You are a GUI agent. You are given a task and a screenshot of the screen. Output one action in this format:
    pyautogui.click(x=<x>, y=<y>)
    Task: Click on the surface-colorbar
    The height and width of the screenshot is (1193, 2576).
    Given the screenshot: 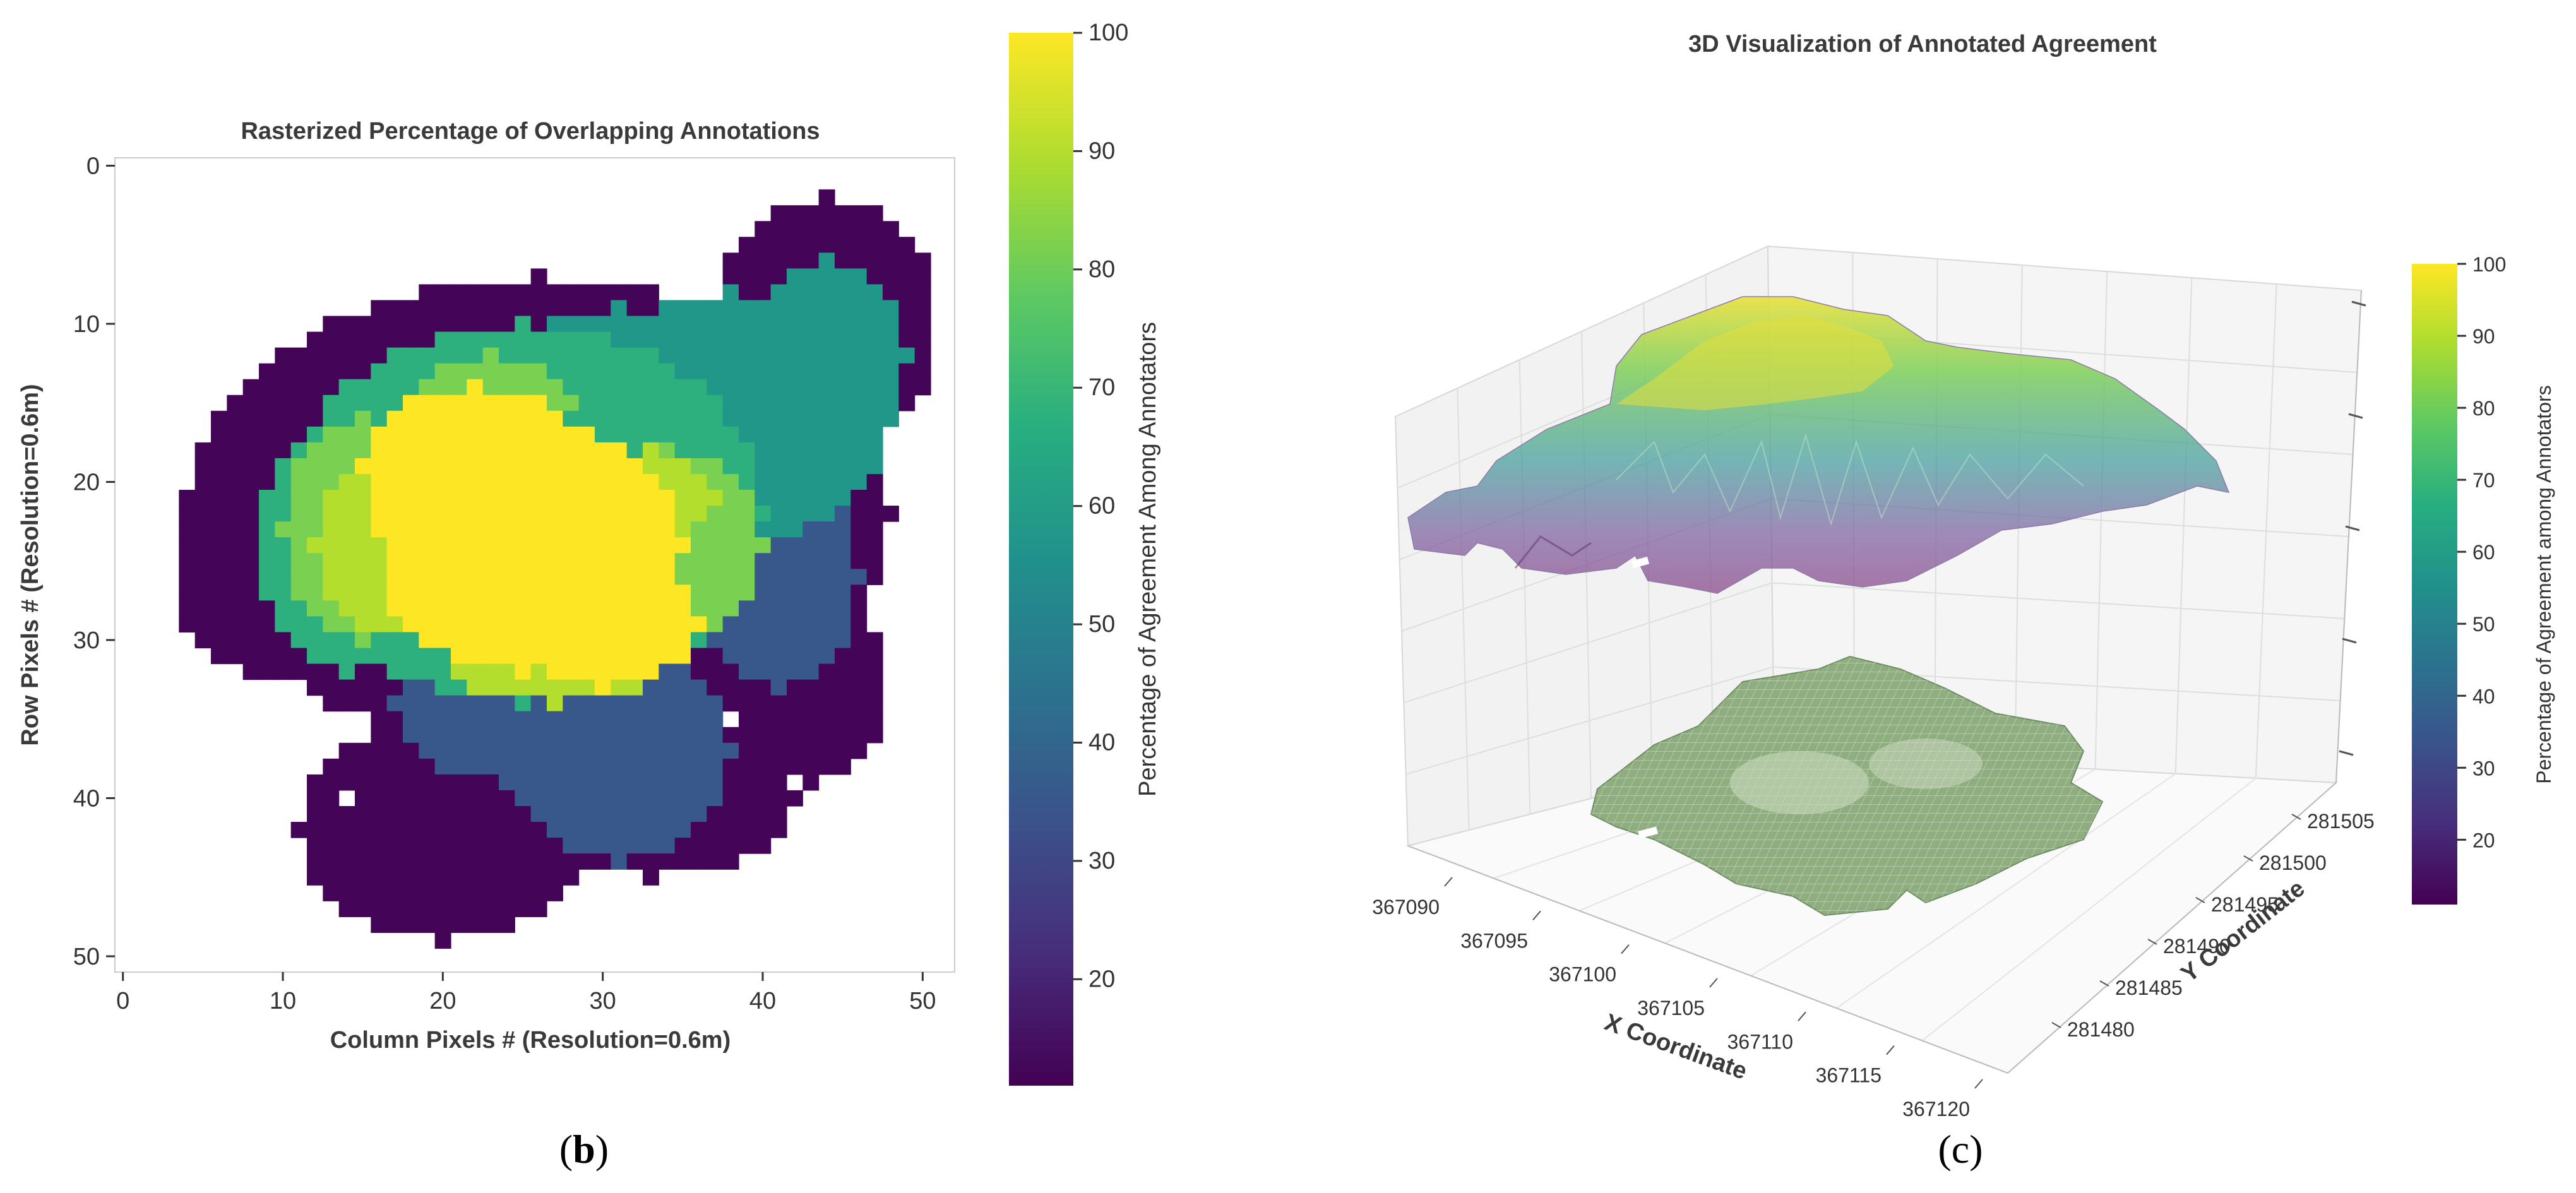 What is the action you would take?
    pyautogui.click(x=2434, y=584)
    